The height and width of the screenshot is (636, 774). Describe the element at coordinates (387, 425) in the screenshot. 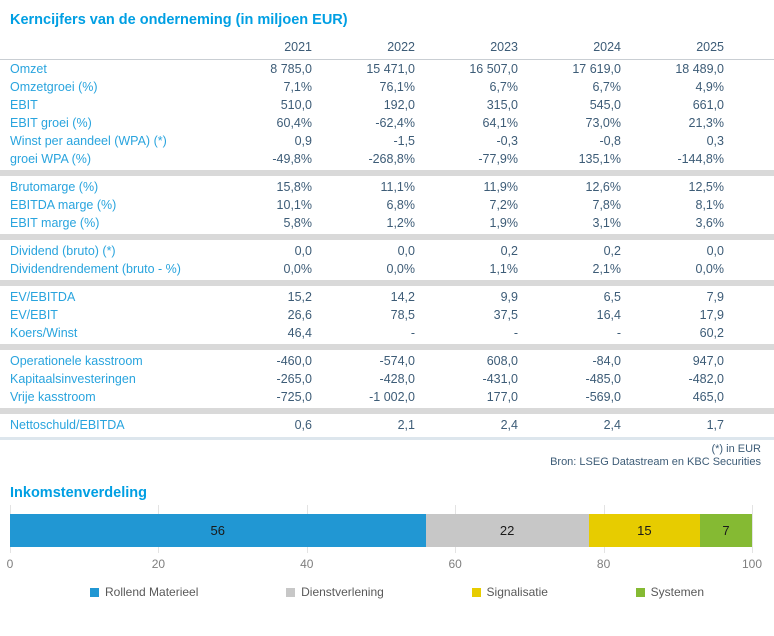

I see `table-row: Nettoschuld/EBITDA 0,6 2,1 2,4 2,4 1,7` at that location.